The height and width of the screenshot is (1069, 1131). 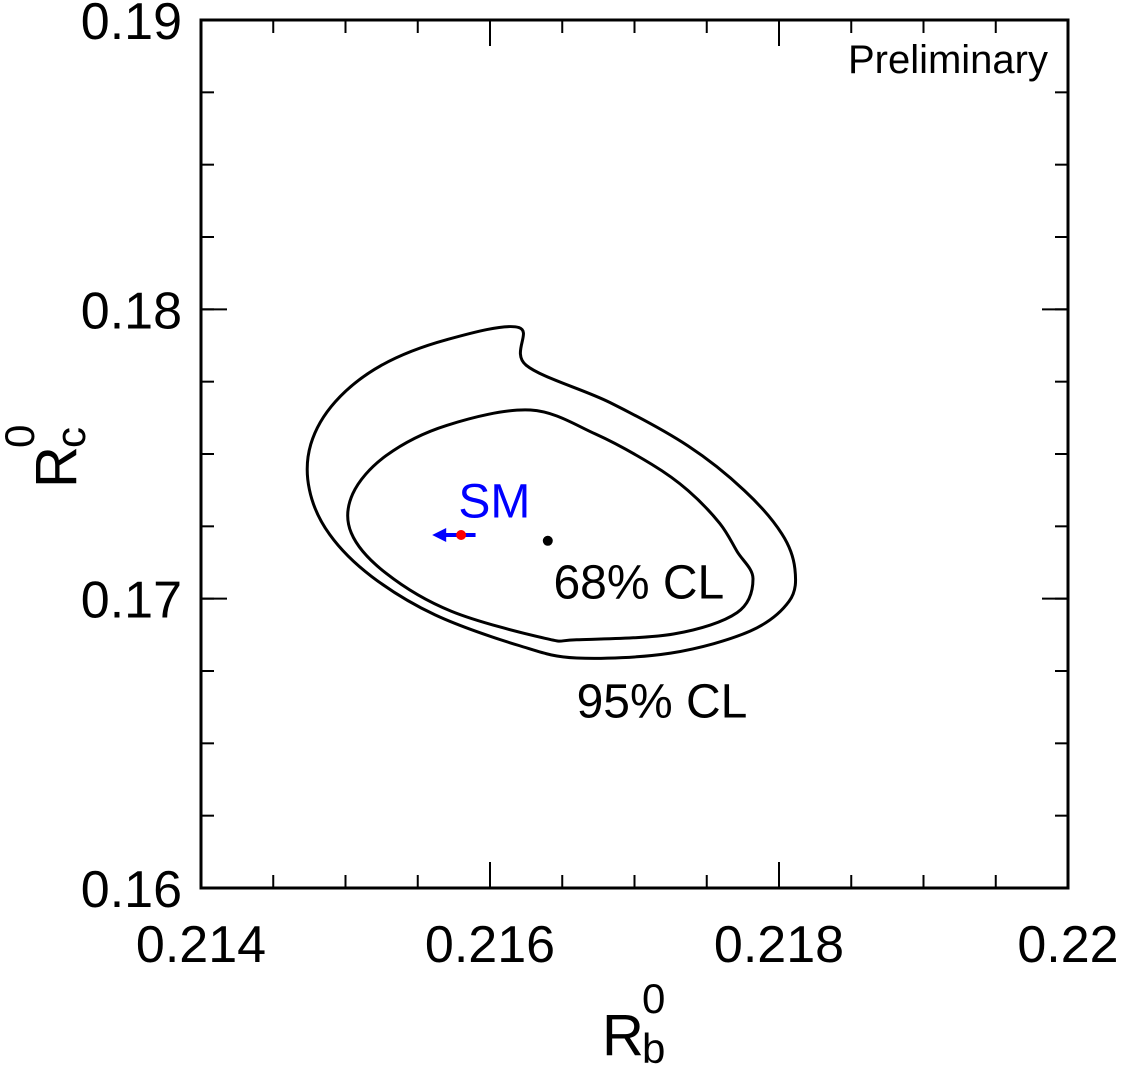 What do you see at coordinates (131, 601) in the screenshot?
I see `y-tick-label: 0.17` at bounding box center [131, 601].